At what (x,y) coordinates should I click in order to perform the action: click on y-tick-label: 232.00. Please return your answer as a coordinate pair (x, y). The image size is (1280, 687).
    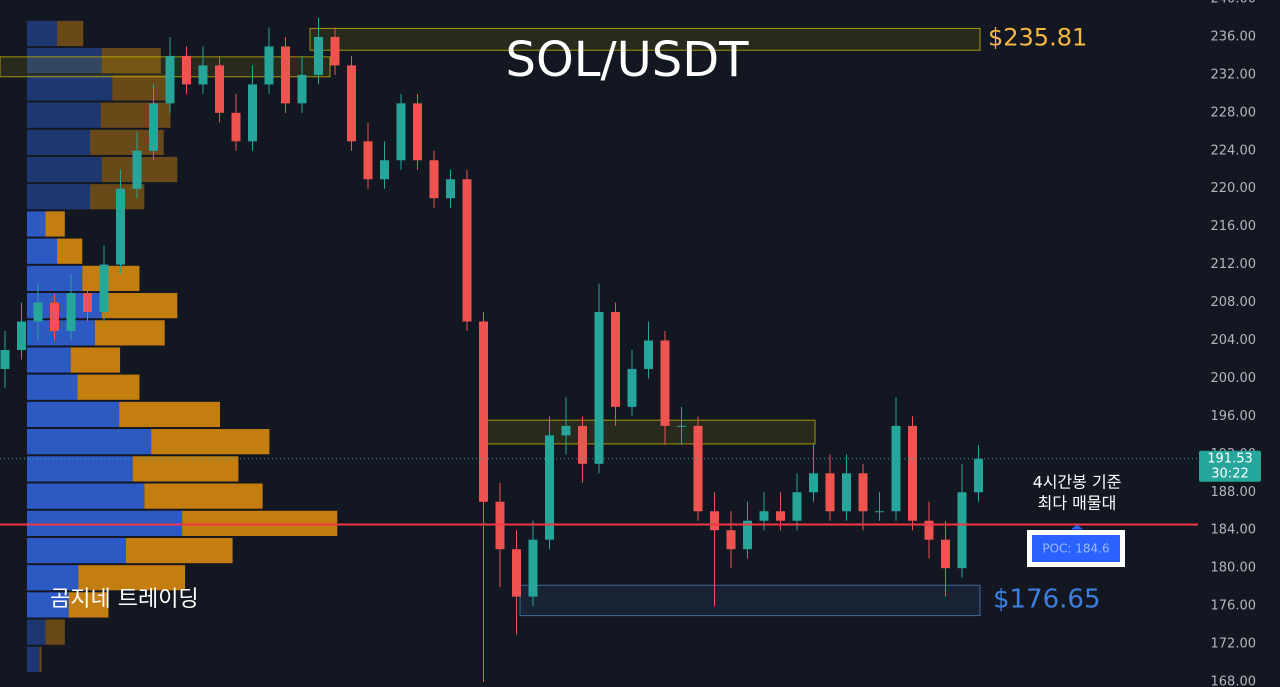
    Looking at the image, I should click on (1234, 74).